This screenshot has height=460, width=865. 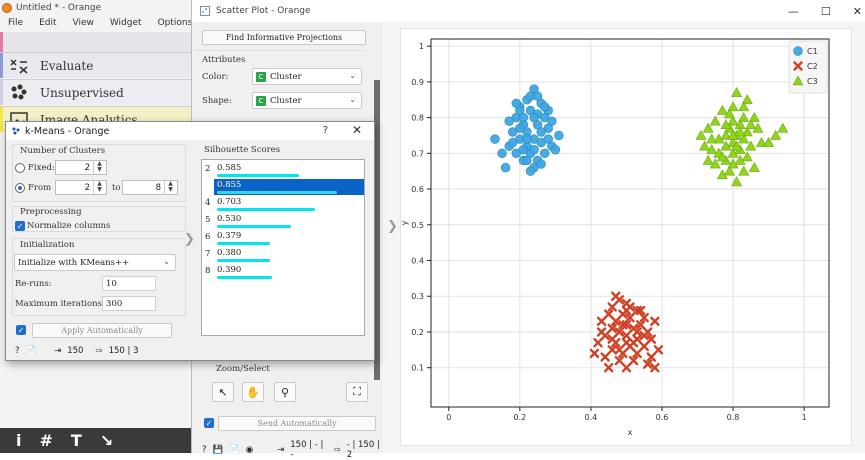 I want to click on silhouette-row: 4 0.703, so click(x=283, y=204).